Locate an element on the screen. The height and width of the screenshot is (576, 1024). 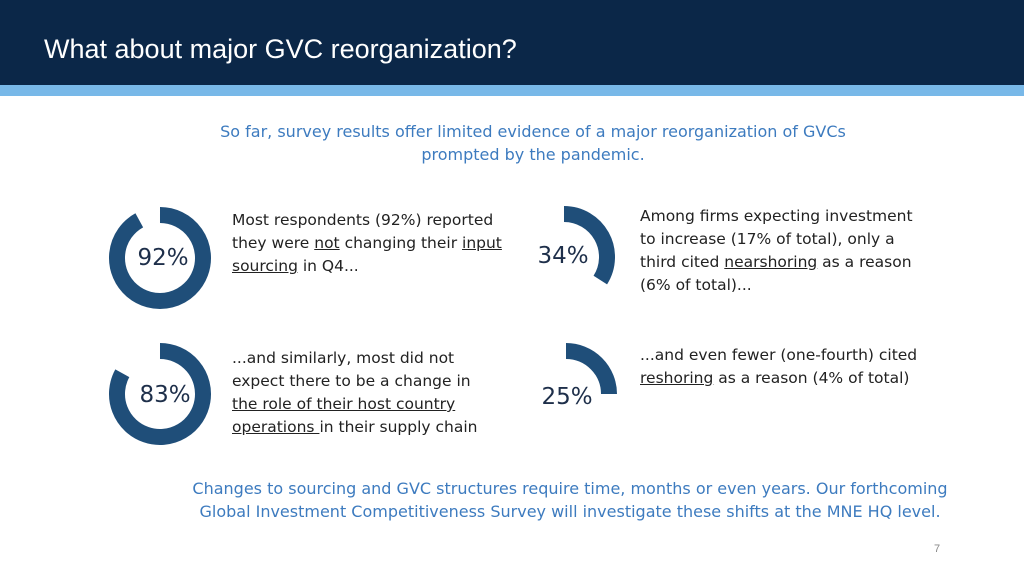
donut-34-percent is located at coordinates (564, 257).